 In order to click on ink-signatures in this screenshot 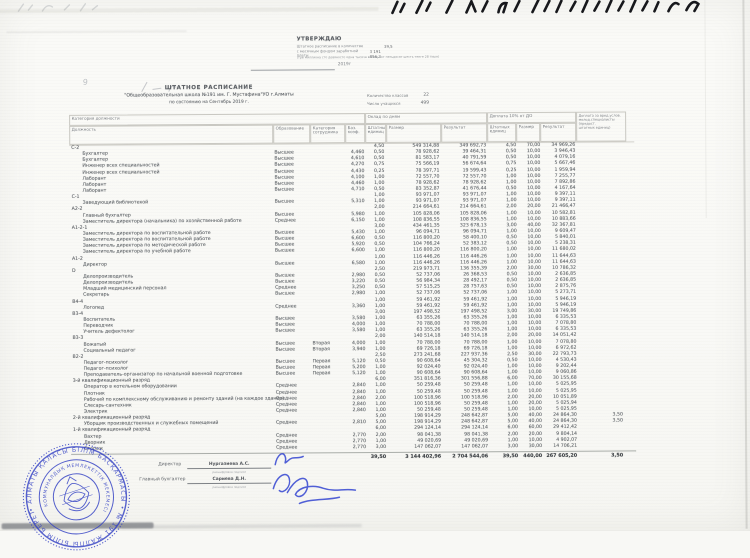, I will do `click(314, 479)`.